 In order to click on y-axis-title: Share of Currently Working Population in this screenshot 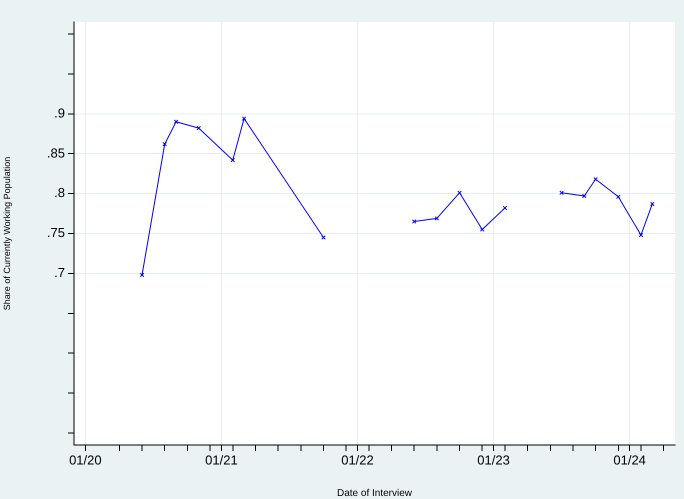, I will do `click(7, 233)`.